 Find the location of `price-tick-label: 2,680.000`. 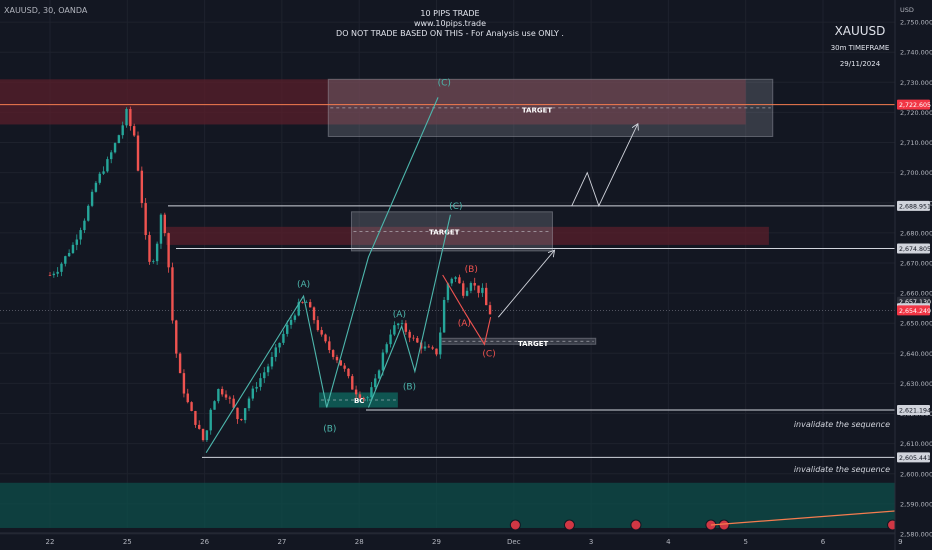

price-tick-label: 2,680.000 is located at coordinates (916, 233).